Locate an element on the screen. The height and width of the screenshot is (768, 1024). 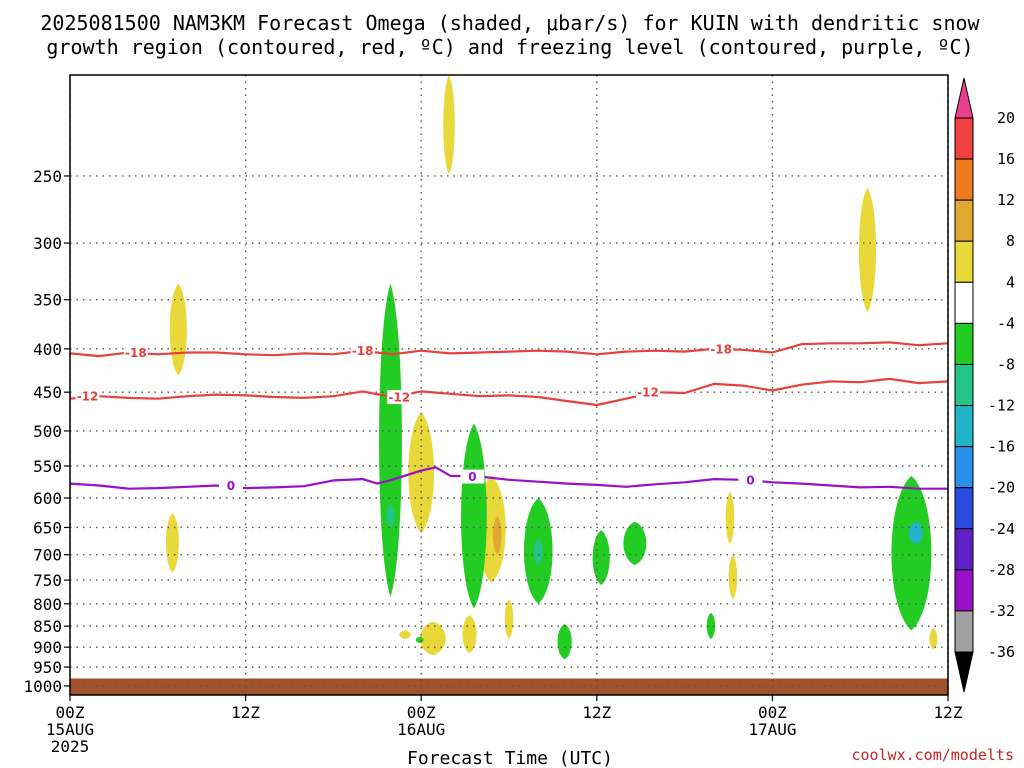
colorbar-label: -32 is located at coordinates (1001, 611).